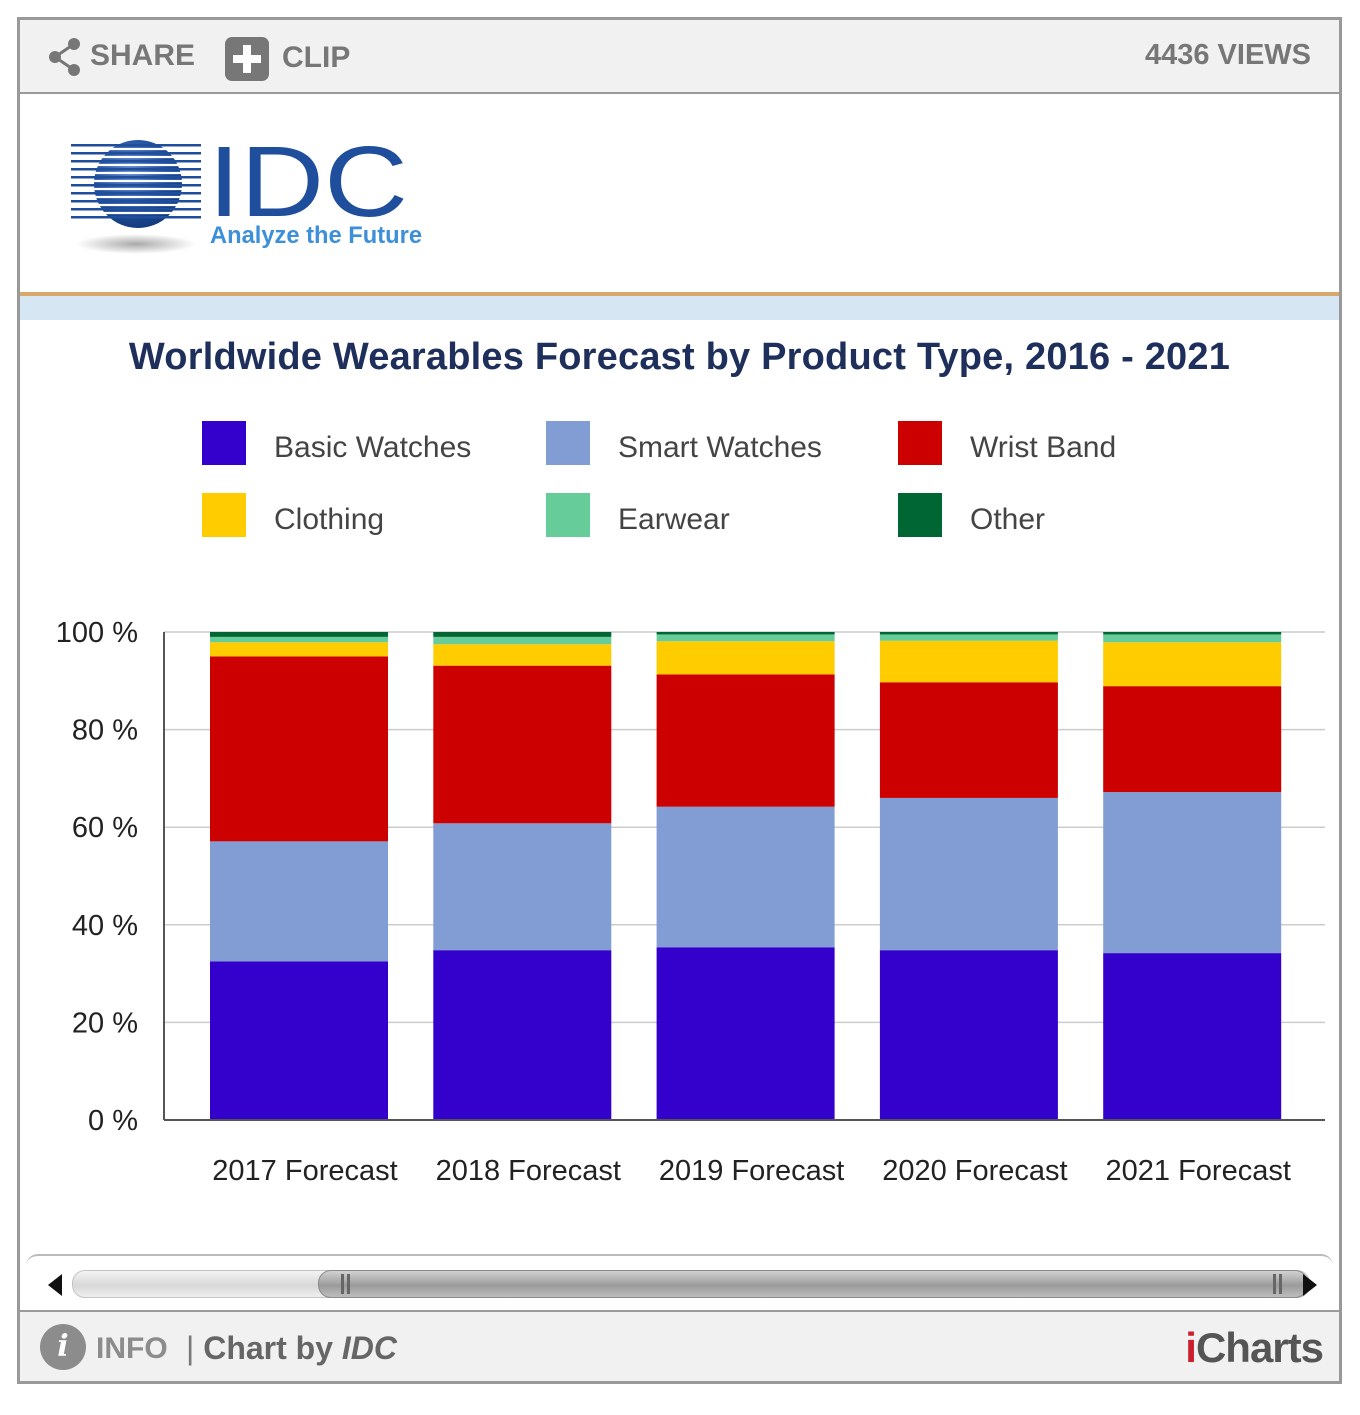 The width and height of the screenshot is (1360, 1415). I want to click on clip-plus-icon, so click(247, 59).